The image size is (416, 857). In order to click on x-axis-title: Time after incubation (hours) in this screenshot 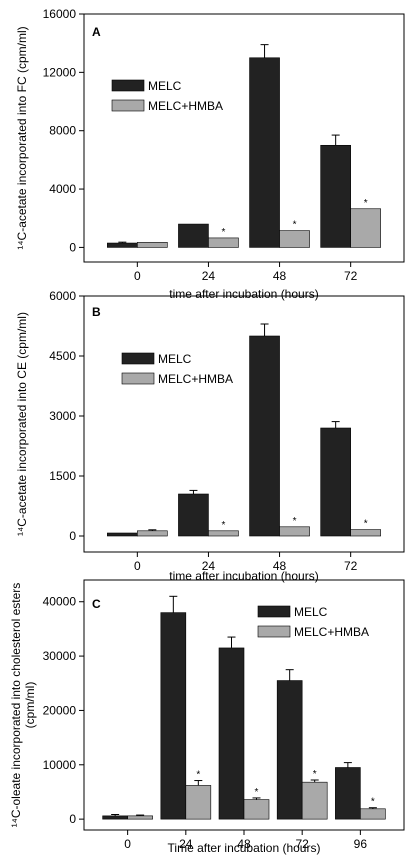, I will do `click(244, 848)`.